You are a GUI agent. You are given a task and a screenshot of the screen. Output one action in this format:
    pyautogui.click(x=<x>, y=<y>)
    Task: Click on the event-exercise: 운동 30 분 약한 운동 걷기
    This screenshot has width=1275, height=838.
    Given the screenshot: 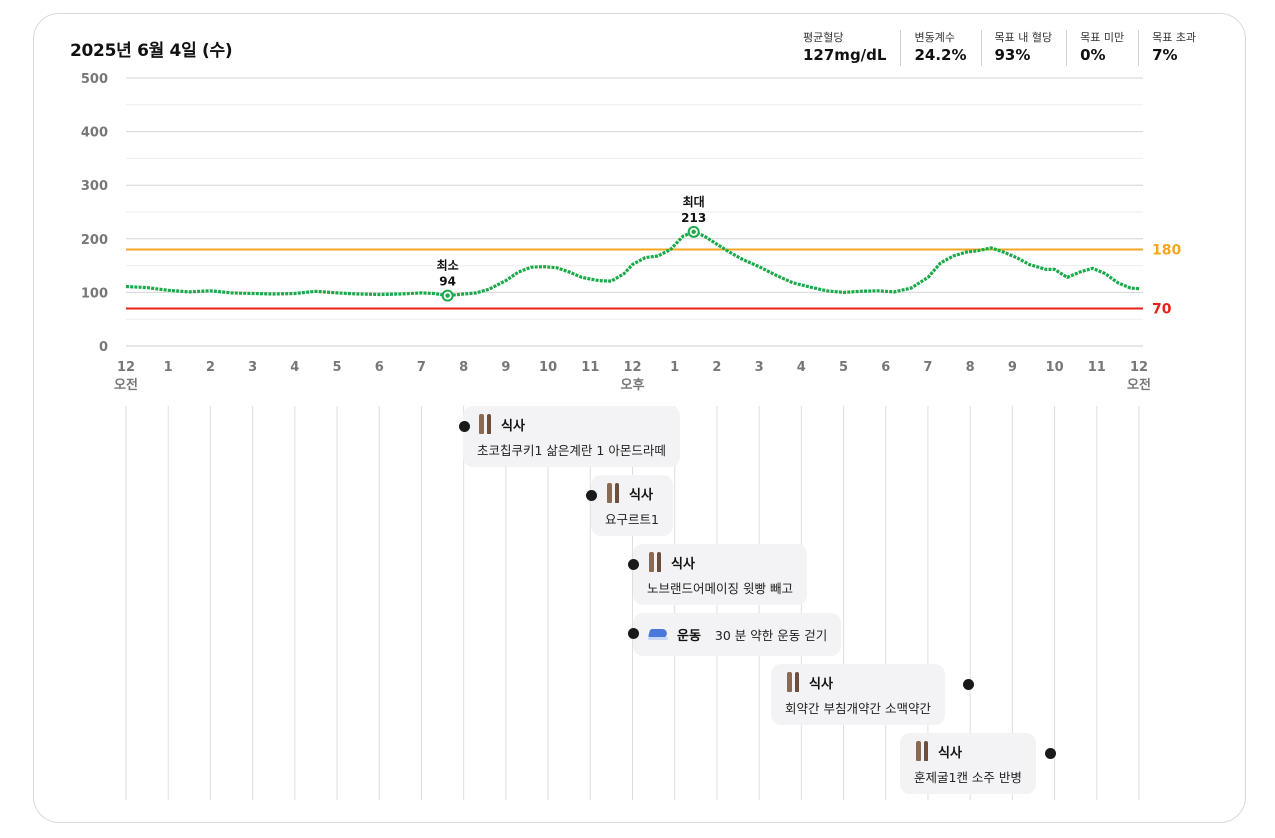 What is the action you would take?
    pyautogui.click(x=737, y=634)
    